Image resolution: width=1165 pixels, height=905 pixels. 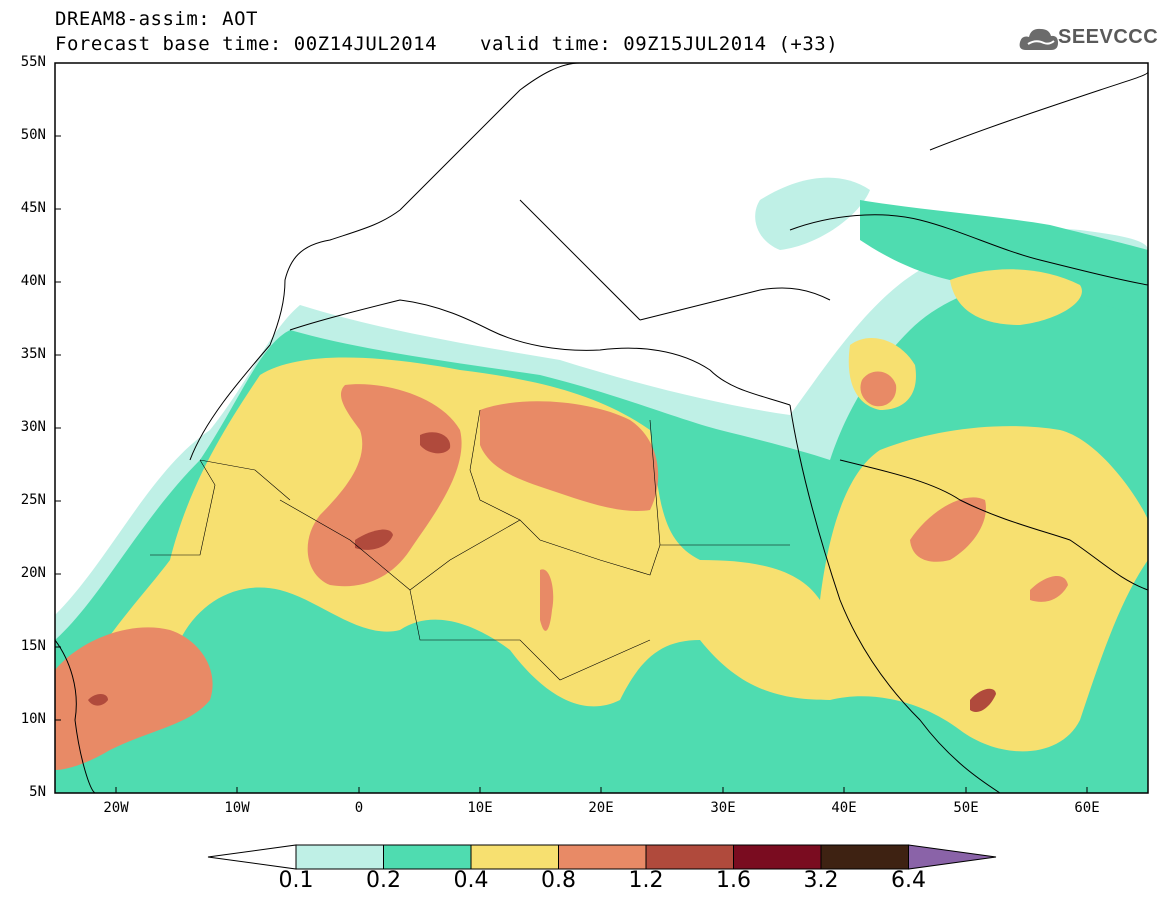 I want to click on aot-band-0.1-north, so click(x=812, y=213).